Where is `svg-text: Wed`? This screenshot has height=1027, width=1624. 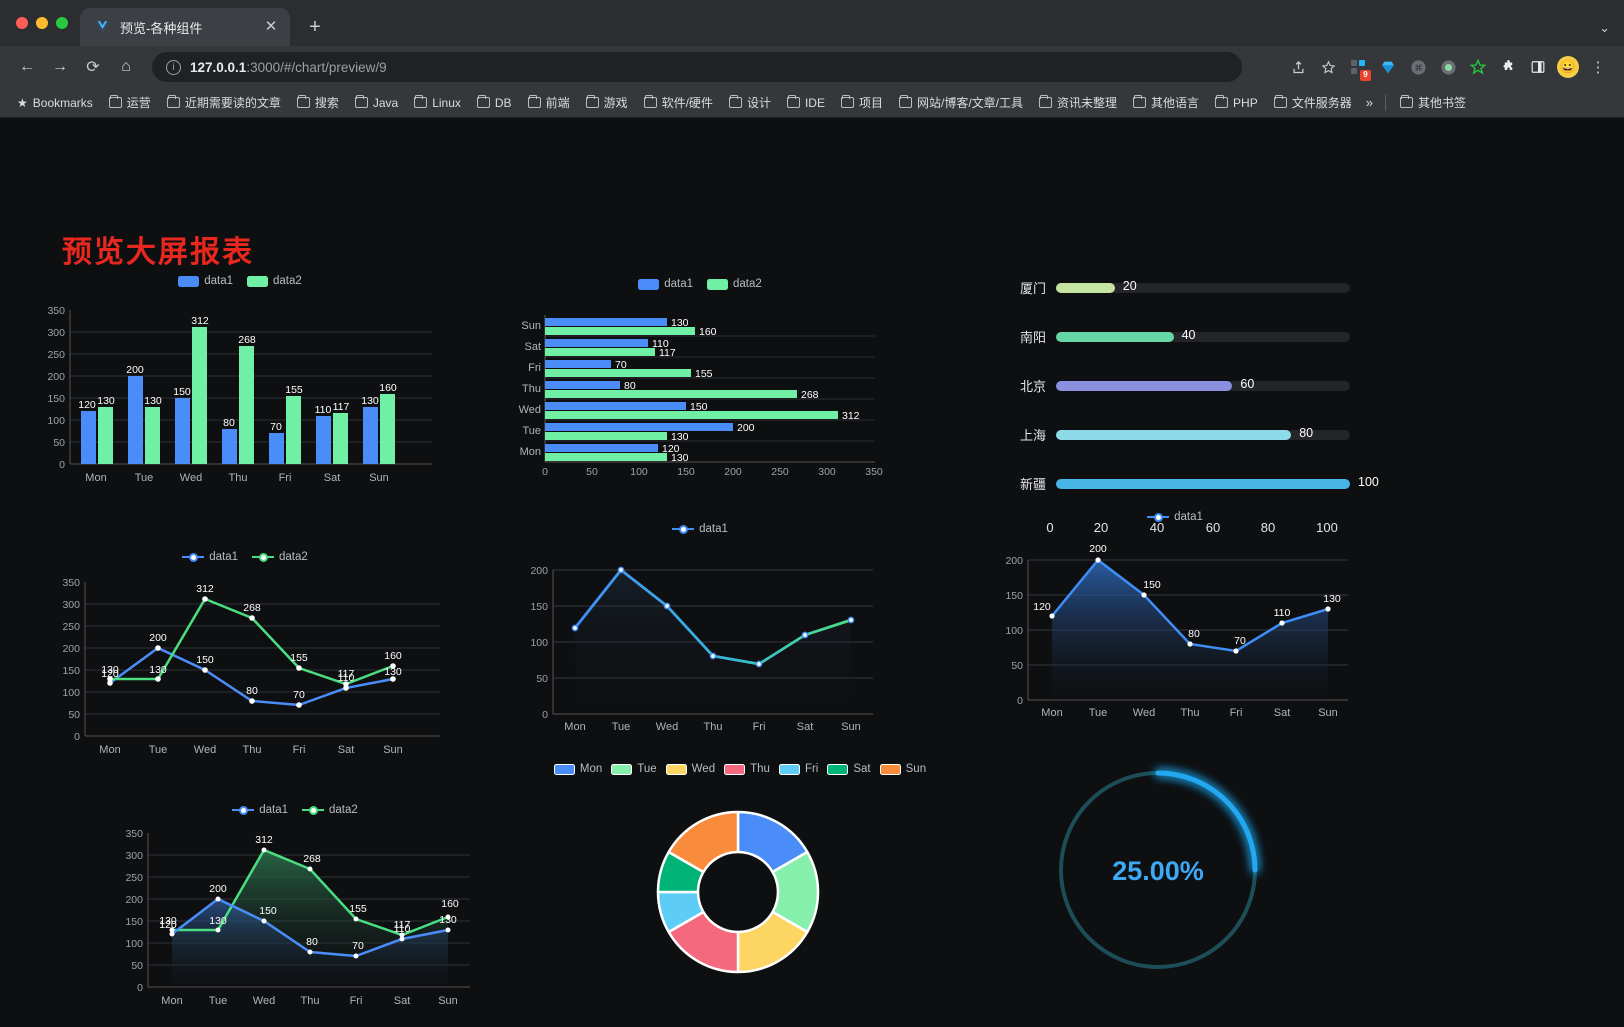 svg-text: Wed is located at coordinates (205, 750).